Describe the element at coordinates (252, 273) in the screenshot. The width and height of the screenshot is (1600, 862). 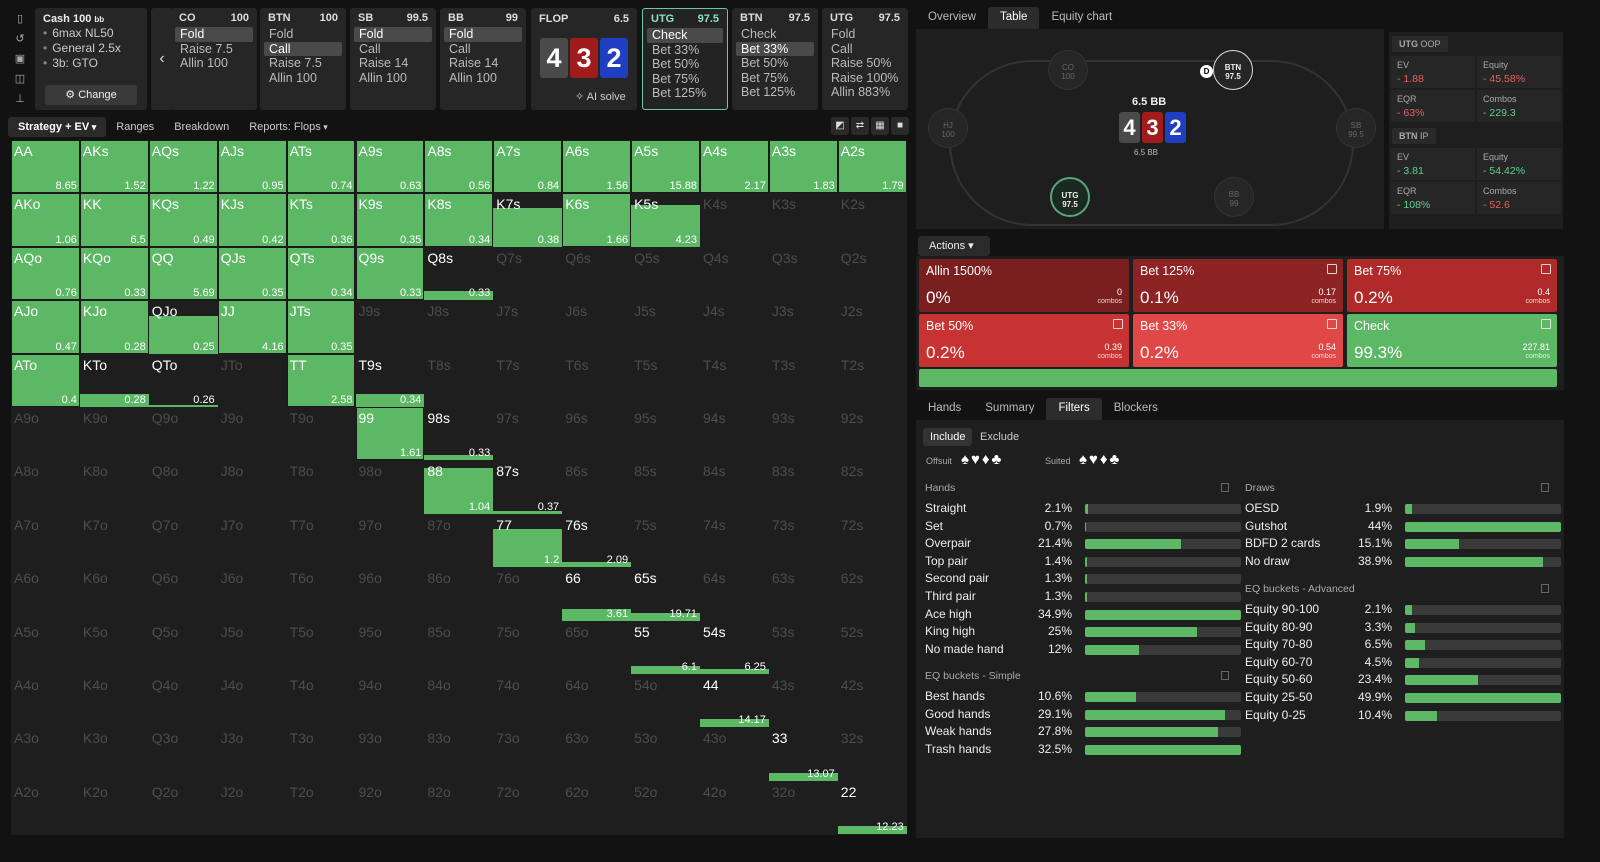
I see `hand-cell: QJs 0.35` at that location.